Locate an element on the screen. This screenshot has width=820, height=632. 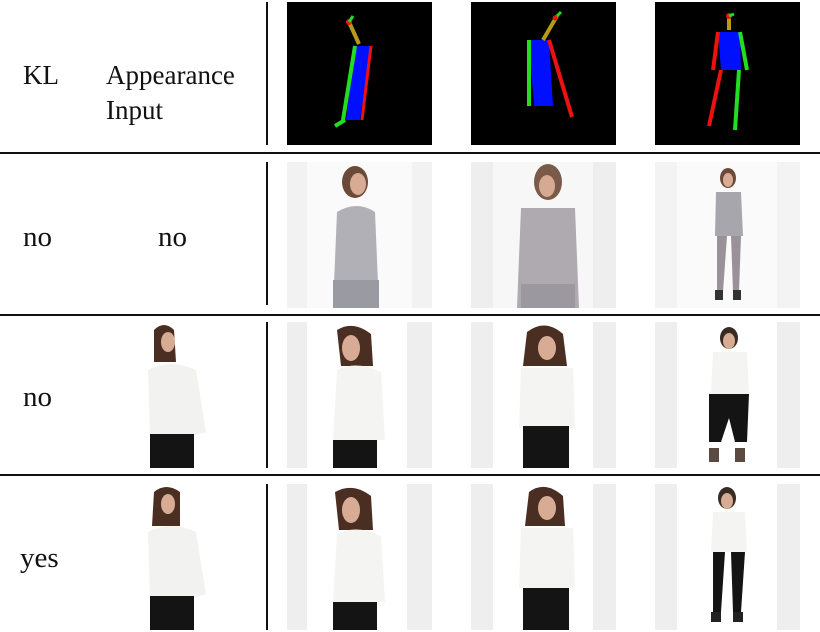
row2-kl-value: no is located at coordinates (37, 397).